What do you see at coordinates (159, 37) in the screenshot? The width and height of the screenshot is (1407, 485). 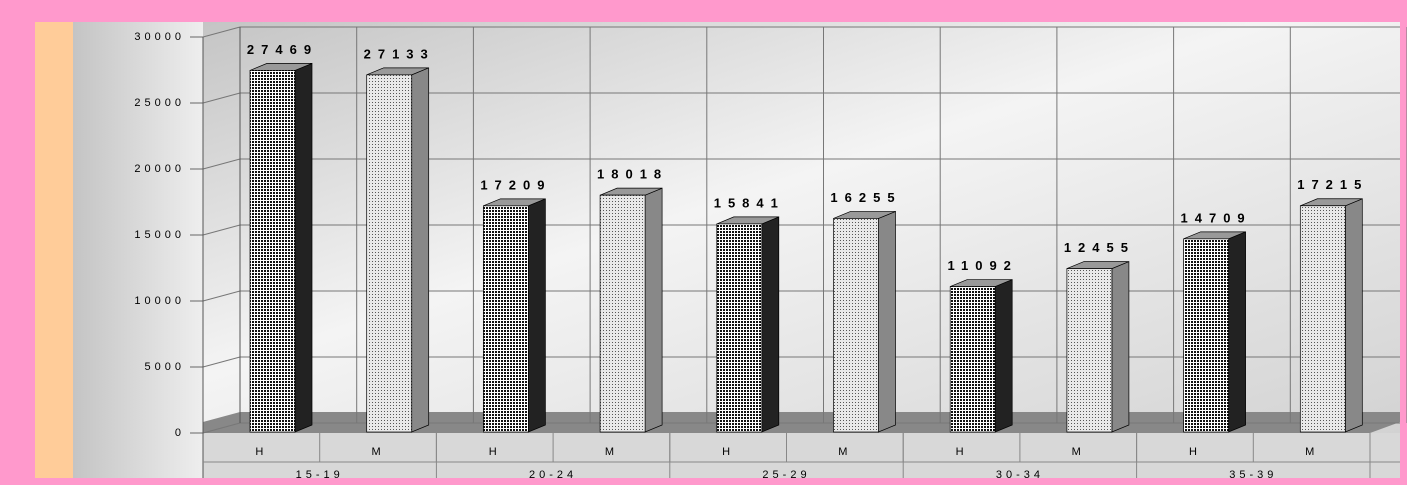 I see `y-tick-label: 30000` at bounding box center [159, 37].